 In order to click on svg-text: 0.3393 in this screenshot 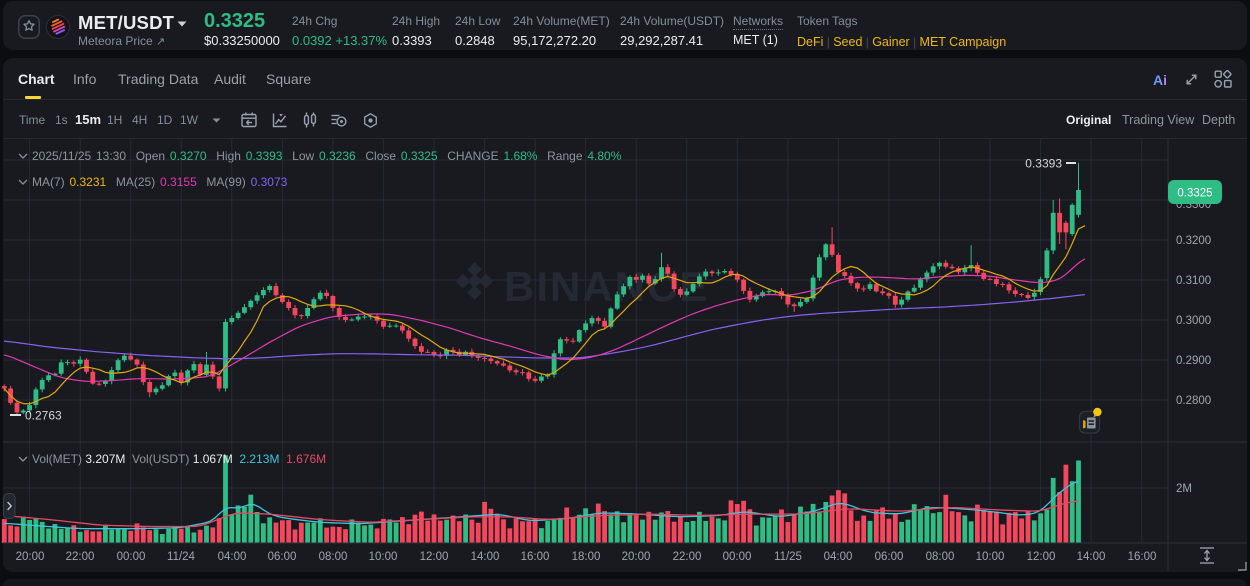, I will do `click(1043, 164)`.